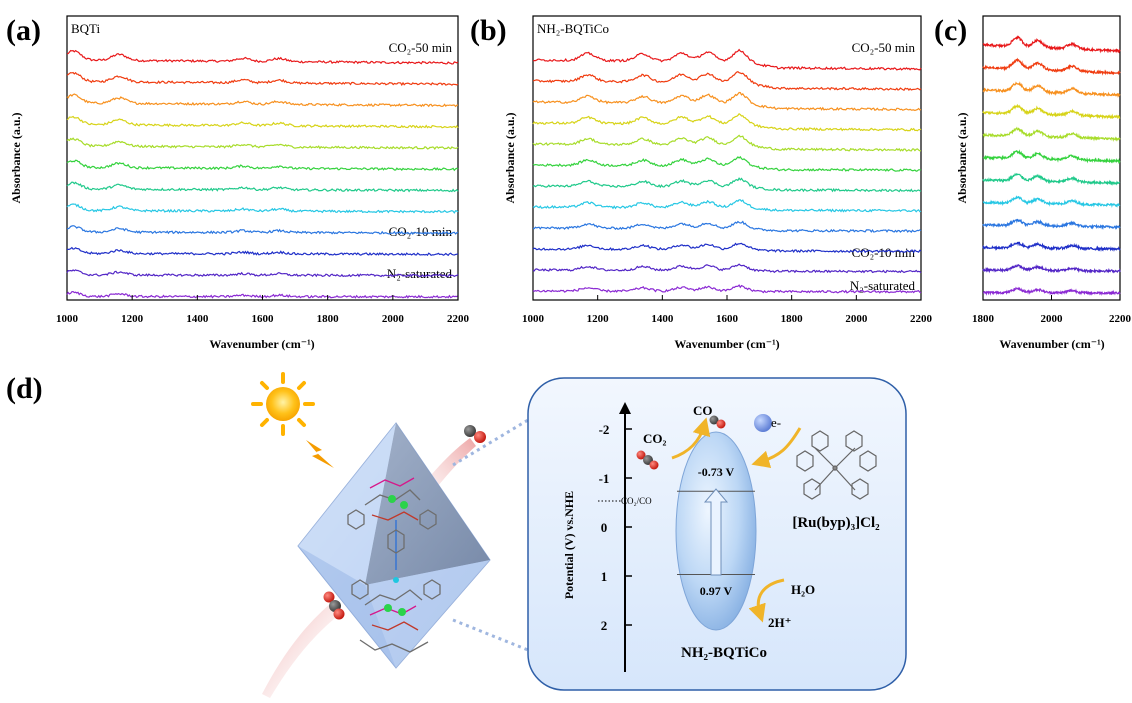 The width and height of the screenshot is (1132, 703). What do you see at coordinates (763, 423) in the screenshot?
I see `electron-icon` at bounding box center [763, 423].